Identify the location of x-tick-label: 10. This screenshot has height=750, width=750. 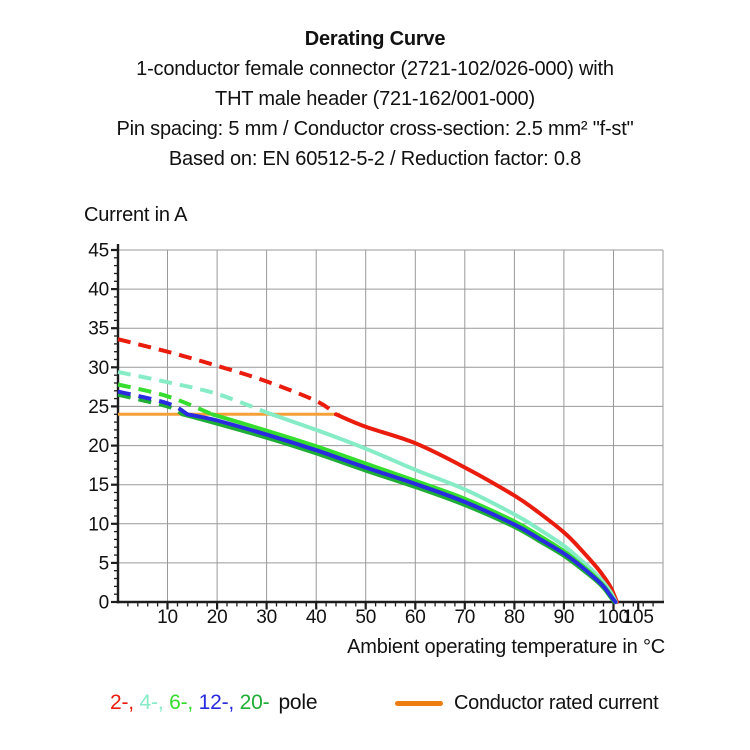
(167, 617).